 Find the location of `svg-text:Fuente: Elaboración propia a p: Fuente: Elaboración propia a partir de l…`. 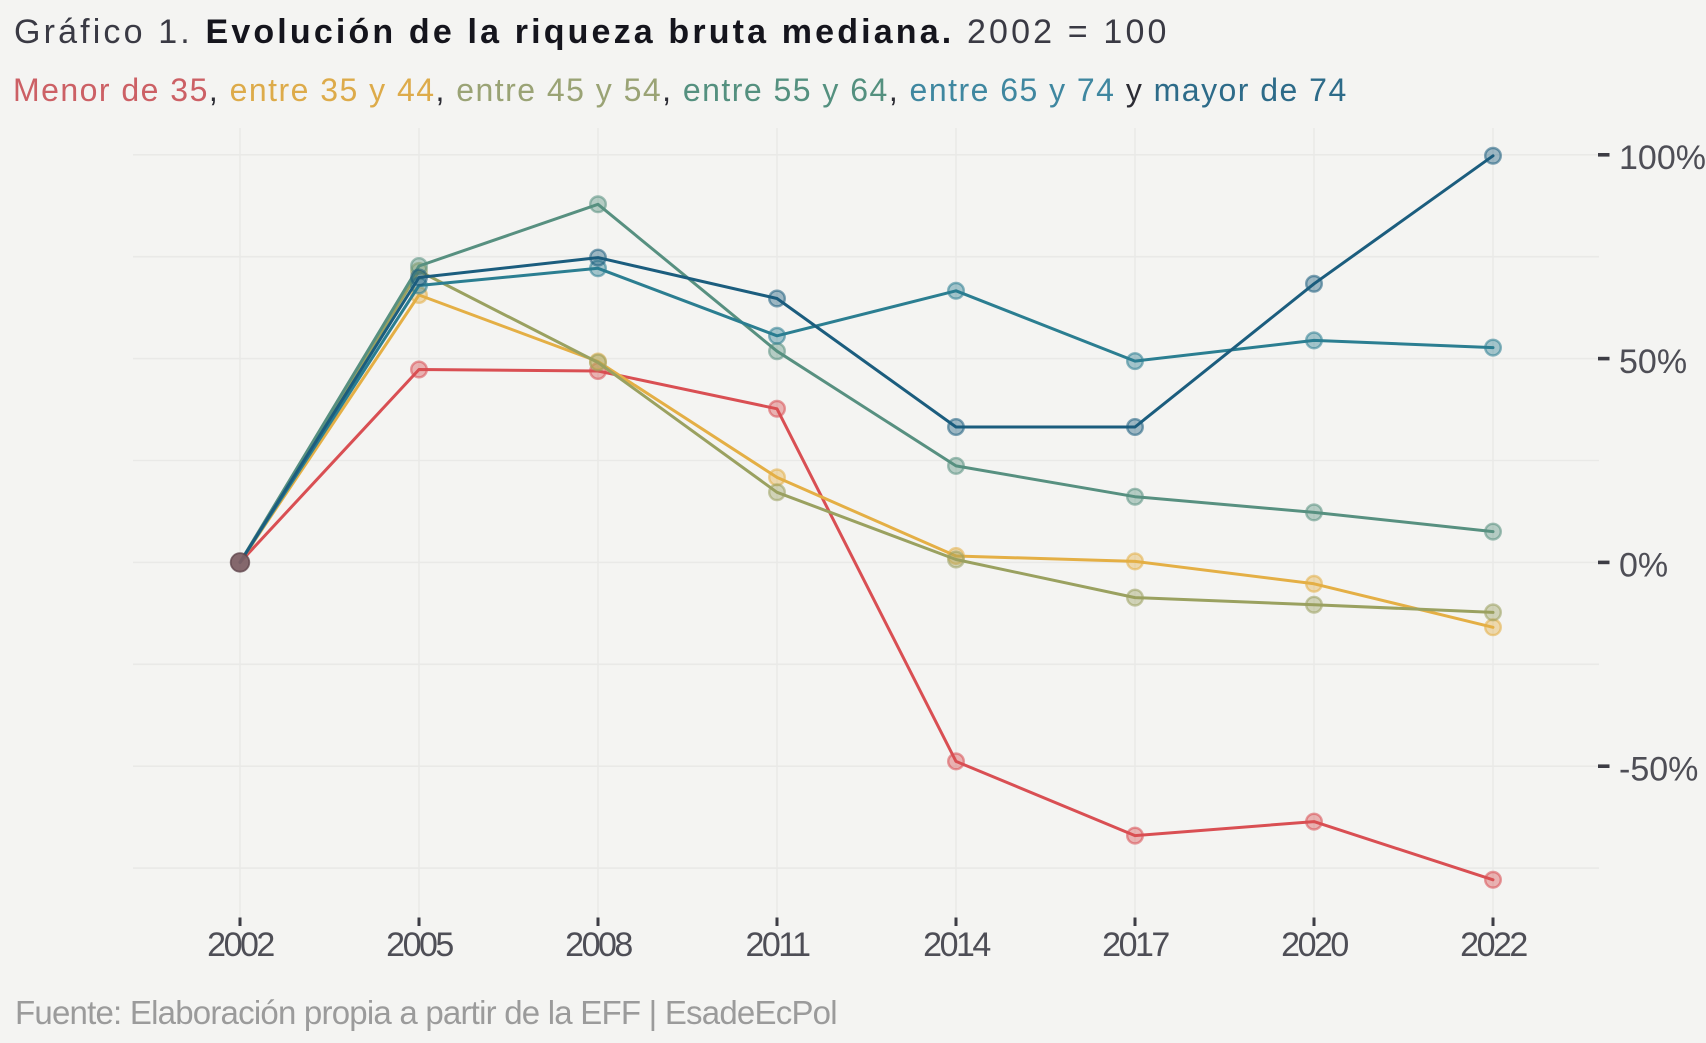

svg-text:Fuente: Elaboración propia a p: Fuente: Elaboración propia a partir de l… is located at coordinates (426, 1012).